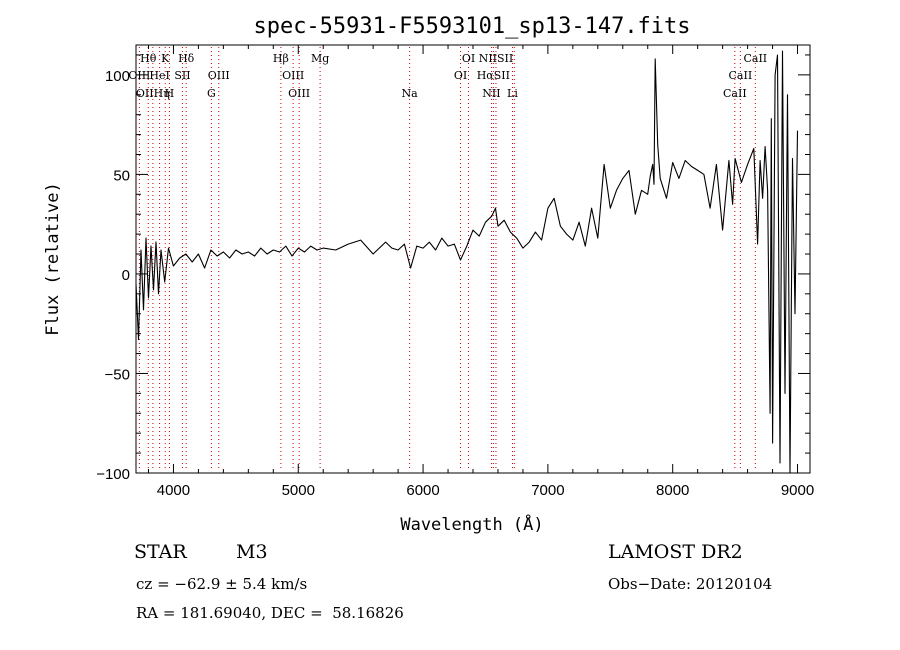  What do you see at coordinates (496, 58) in the screenshot?
I see `spectral-line-label: NIISII` at bounding box center [496, 58].